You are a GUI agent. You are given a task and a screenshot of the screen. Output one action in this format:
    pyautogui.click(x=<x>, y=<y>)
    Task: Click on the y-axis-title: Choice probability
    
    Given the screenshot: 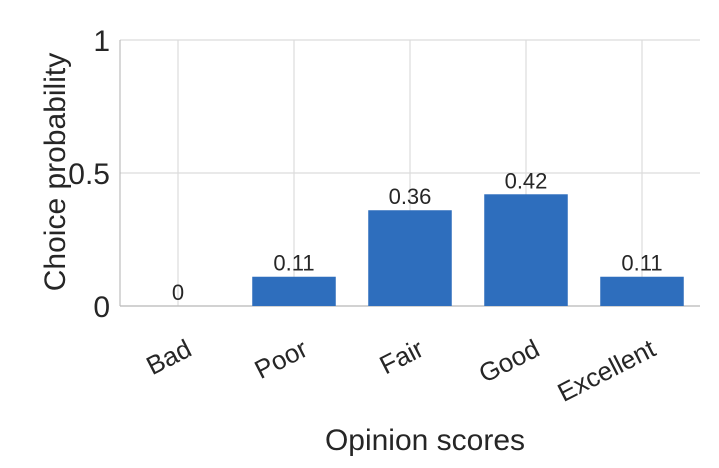 What is the action you would take?
    pyautogui.click(x=55, y=172)
    